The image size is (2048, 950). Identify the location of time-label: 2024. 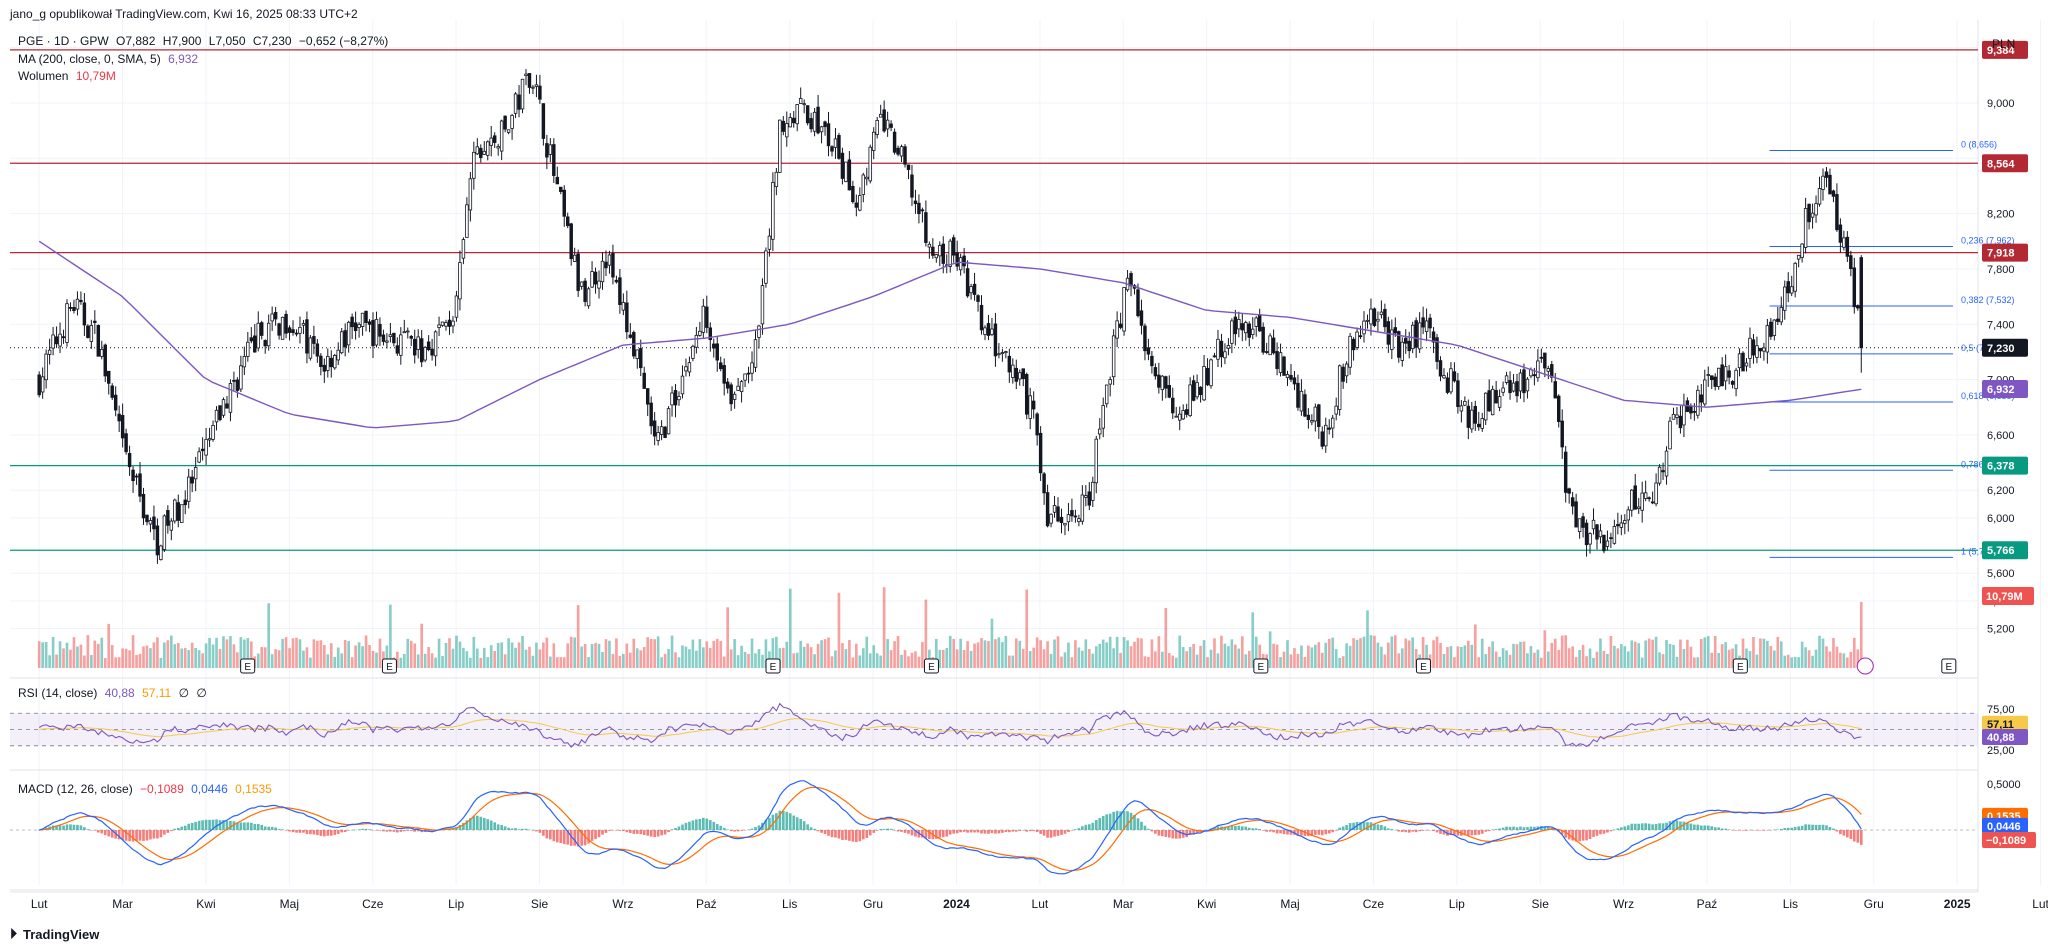
(956, 904).